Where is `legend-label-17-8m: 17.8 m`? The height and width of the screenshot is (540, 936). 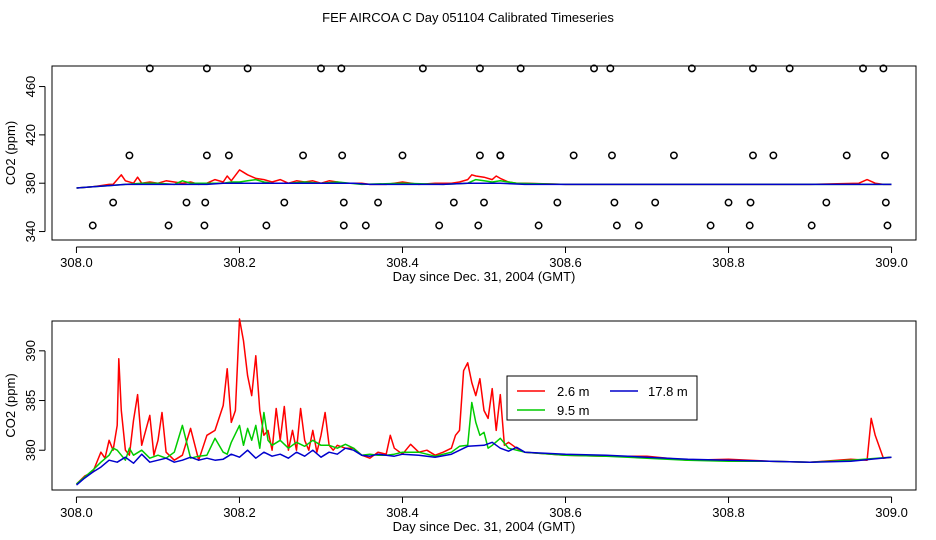
legend-label-17-8m: 17.8 m is located at coordinates (668, 391).